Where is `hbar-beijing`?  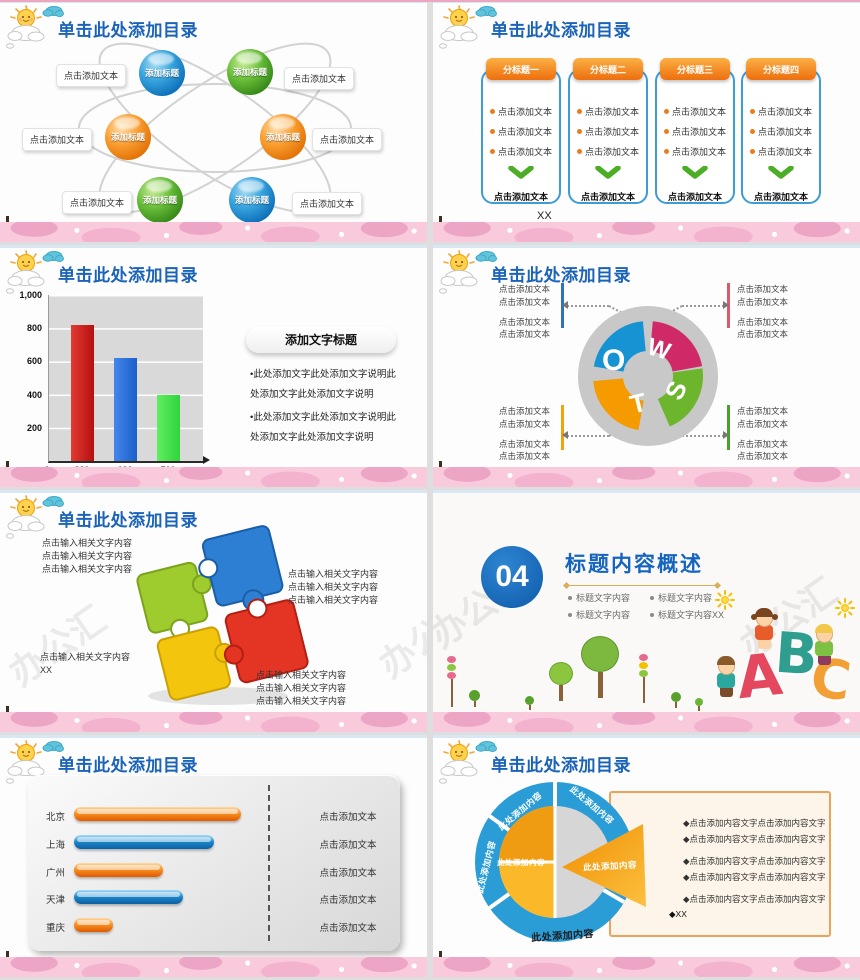 hbar-beijing is located at coordinates (157, 814).